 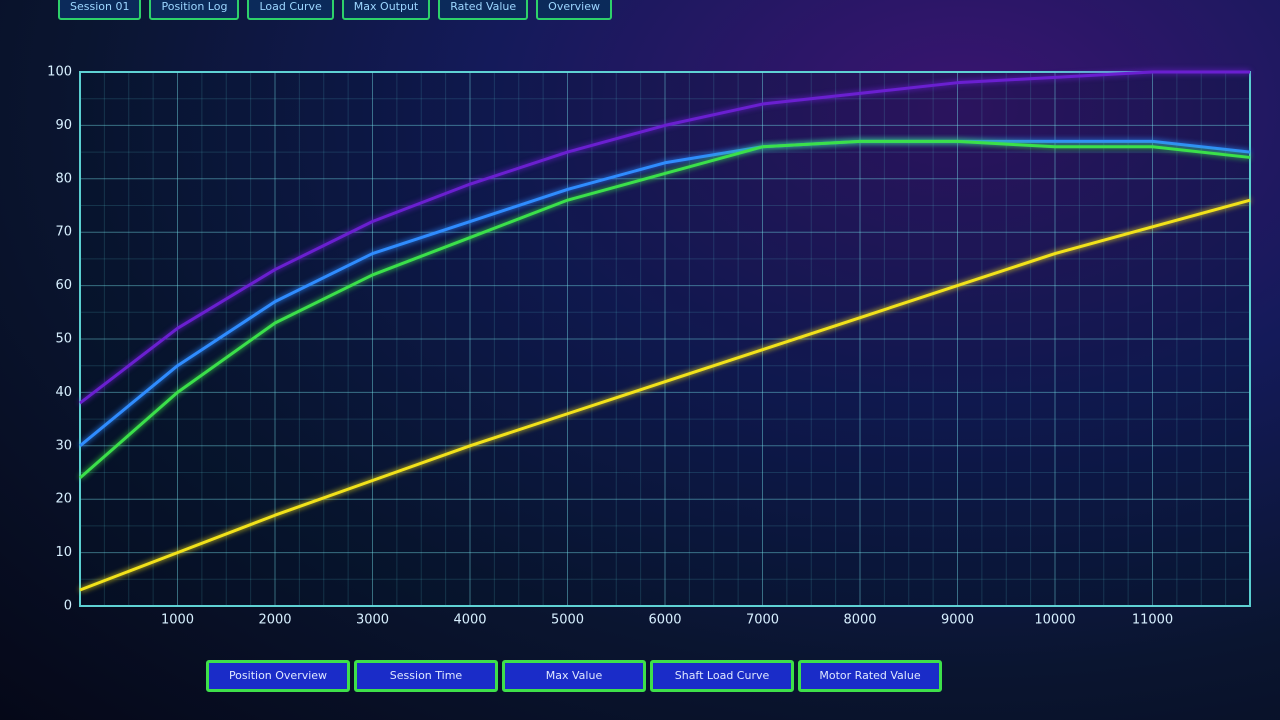 What do you see at coordinates (63, 232) in the screenshot?
I see `y-tick-label: 70` at bounding box center [63, 232].